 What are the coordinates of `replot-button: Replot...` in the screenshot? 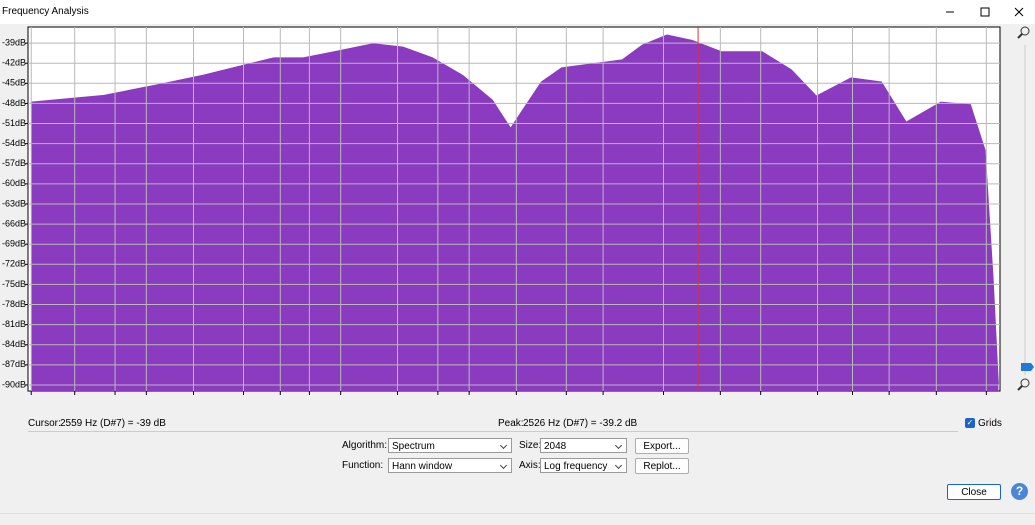 It's located at (662, 466).